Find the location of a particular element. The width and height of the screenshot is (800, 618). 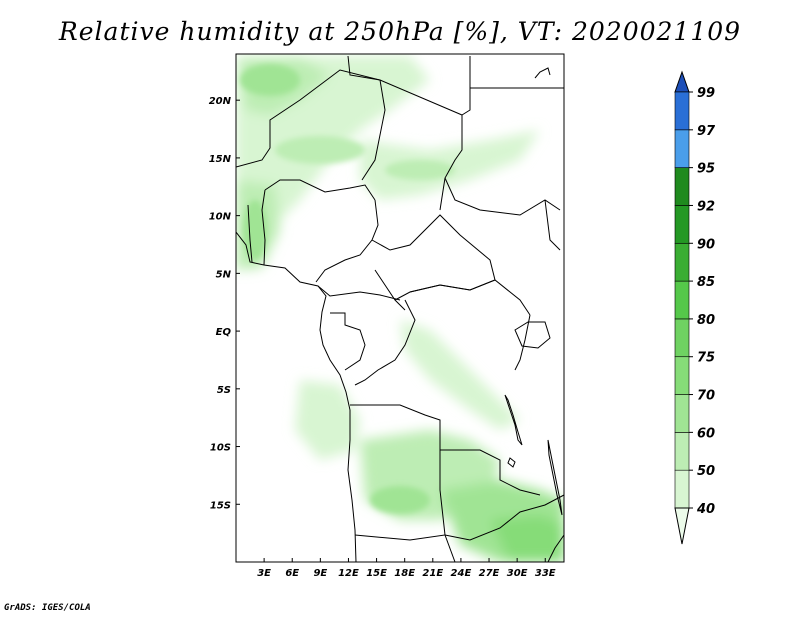

shade-sahel-patch is located at coordinates (320, 150).